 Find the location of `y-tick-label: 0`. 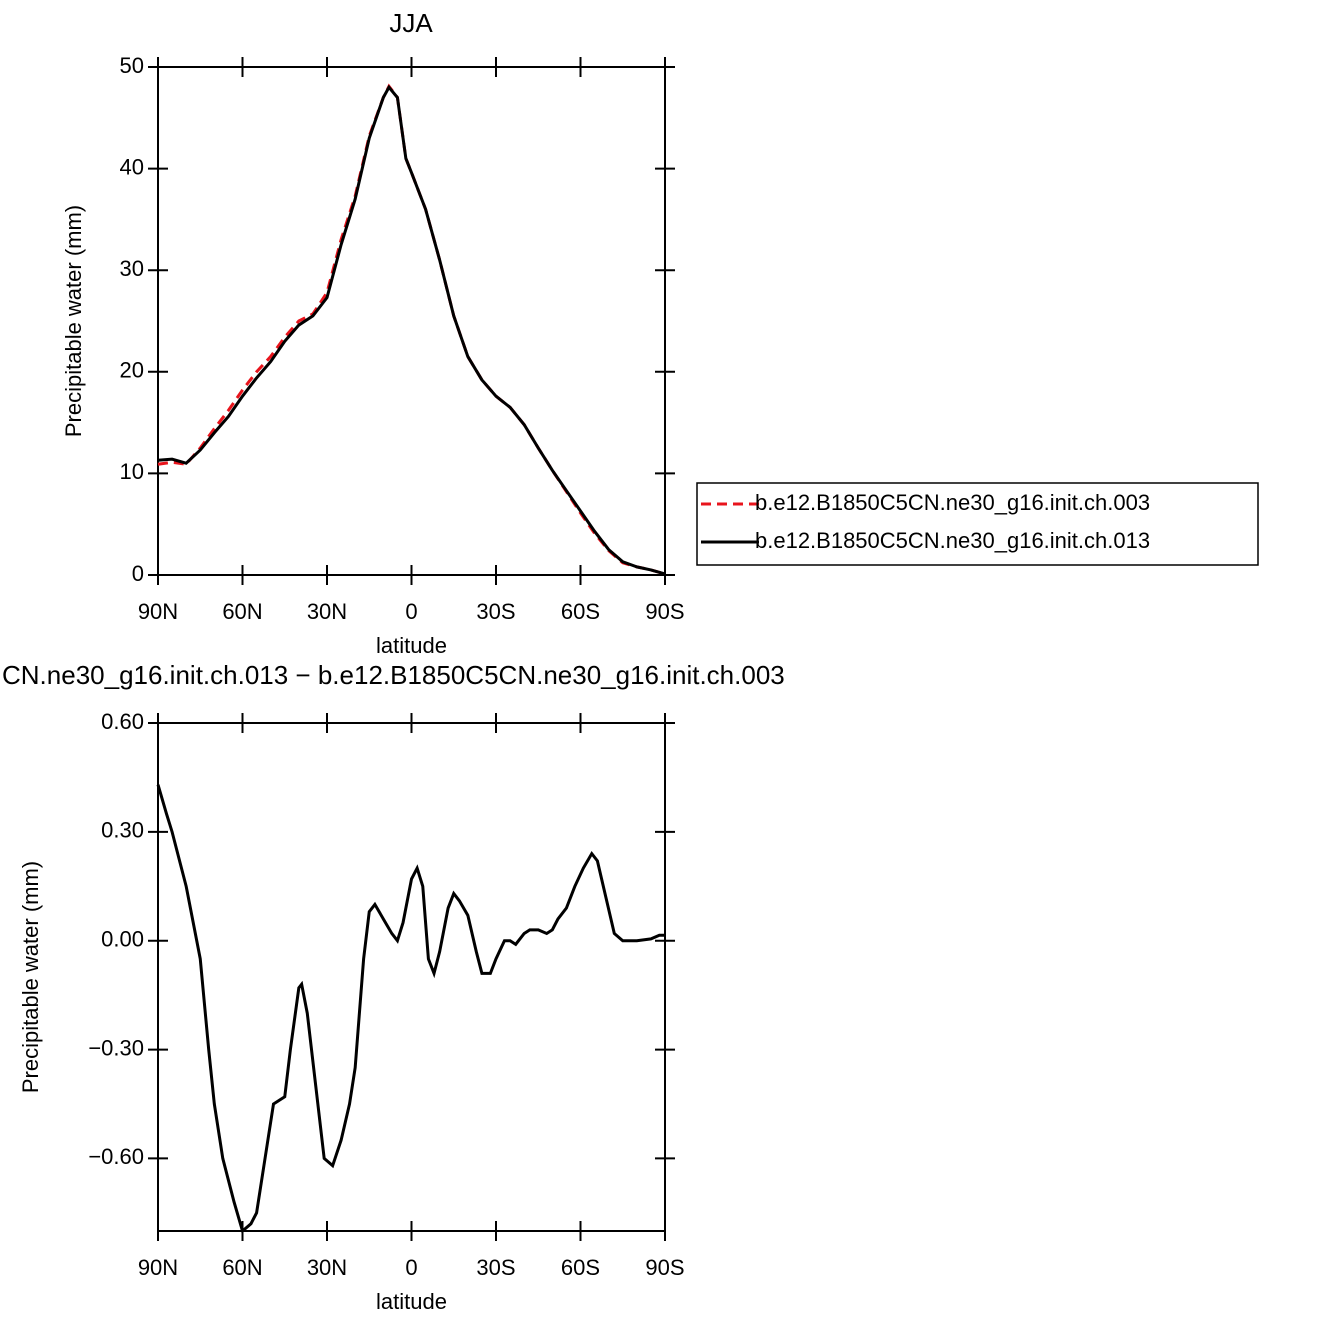

y-tick-label: 0 is located at coordinates (138, 573).